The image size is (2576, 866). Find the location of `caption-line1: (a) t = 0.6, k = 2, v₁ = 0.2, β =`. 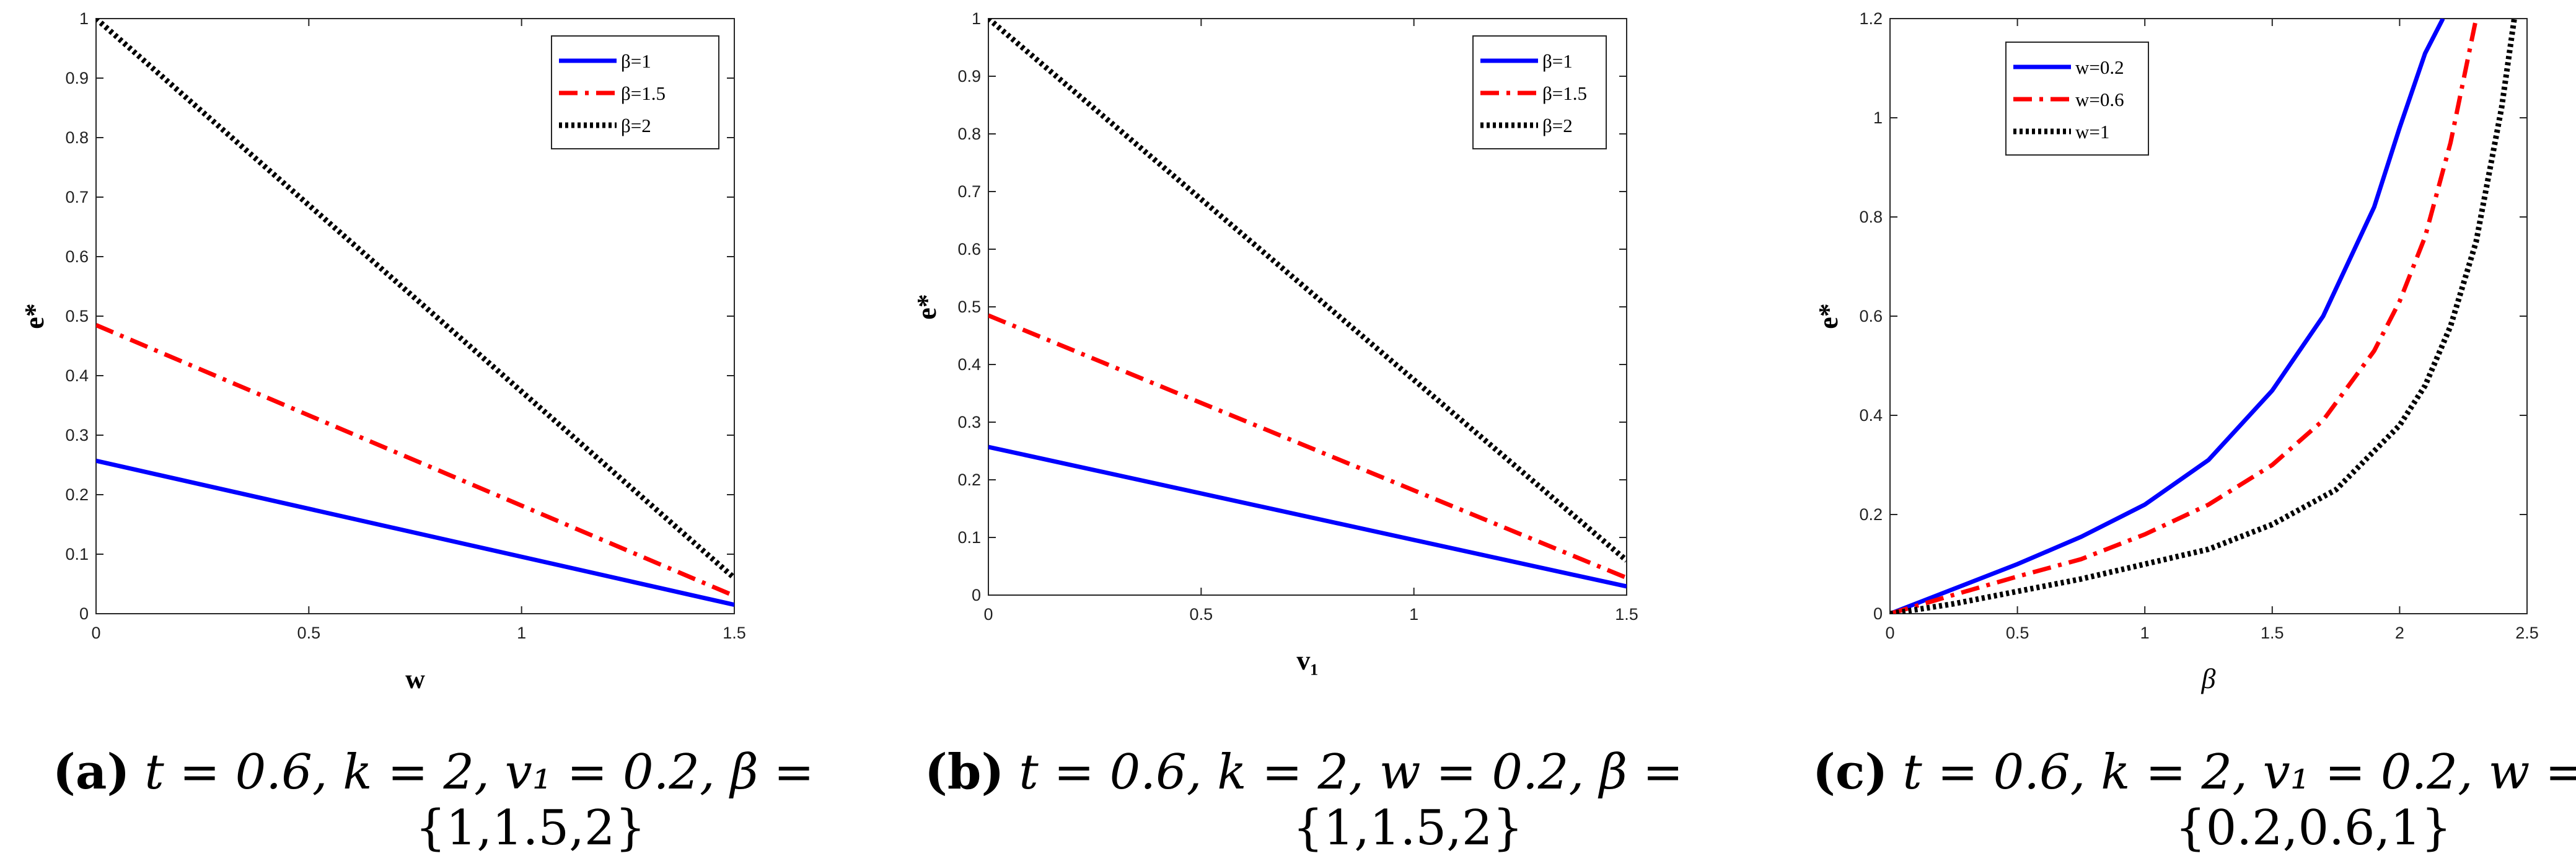

caption-line1: (a) t = 0.6, k = 2, v₁ = 0.2, β = is located at coordinates (434, 772).